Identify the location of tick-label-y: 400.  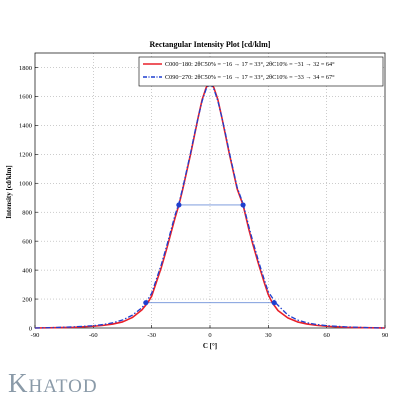
(27, 270).